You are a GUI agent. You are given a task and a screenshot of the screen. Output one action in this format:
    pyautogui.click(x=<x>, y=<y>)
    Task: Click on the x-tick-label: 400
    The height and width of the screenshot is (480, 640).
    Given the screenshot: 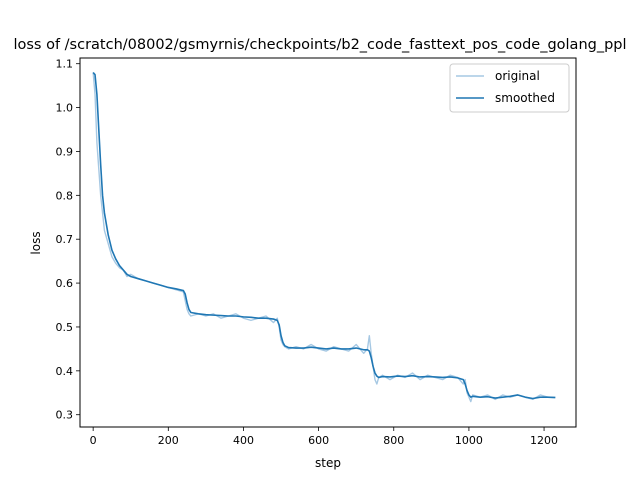 What is the action you would take?
    pyautogui.click(x=243, y=440)
    